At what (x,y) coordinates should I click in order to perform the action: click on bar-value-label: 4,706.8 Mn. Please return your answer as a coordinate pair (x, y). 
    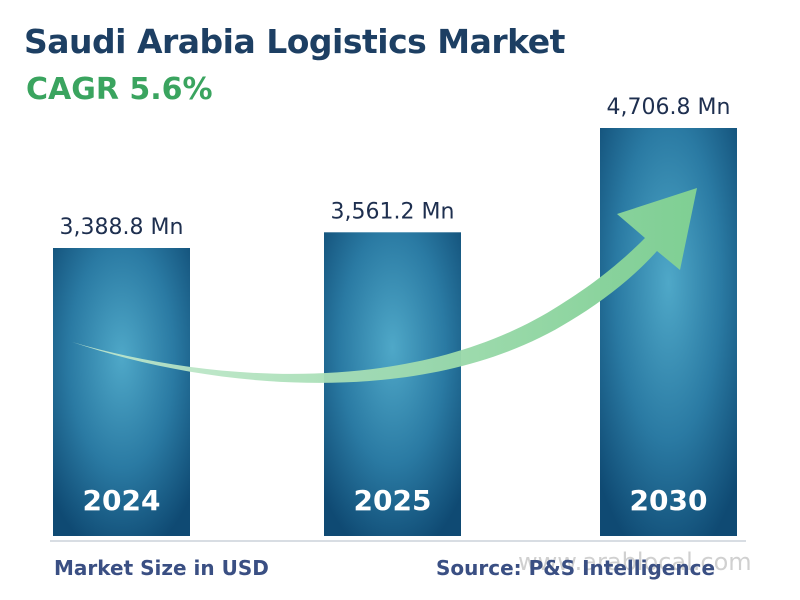
    Looking at the image, I should click on (669, 107).